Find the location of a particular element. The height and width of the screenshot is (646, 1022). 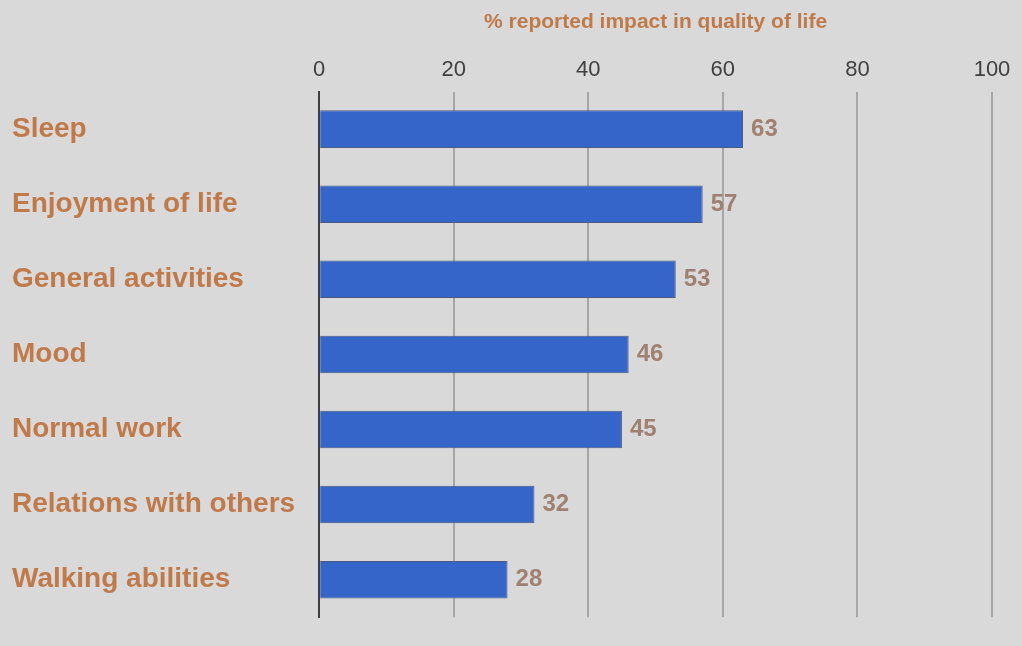

x-tick-label: 60 is located at coordinates (723, 69).